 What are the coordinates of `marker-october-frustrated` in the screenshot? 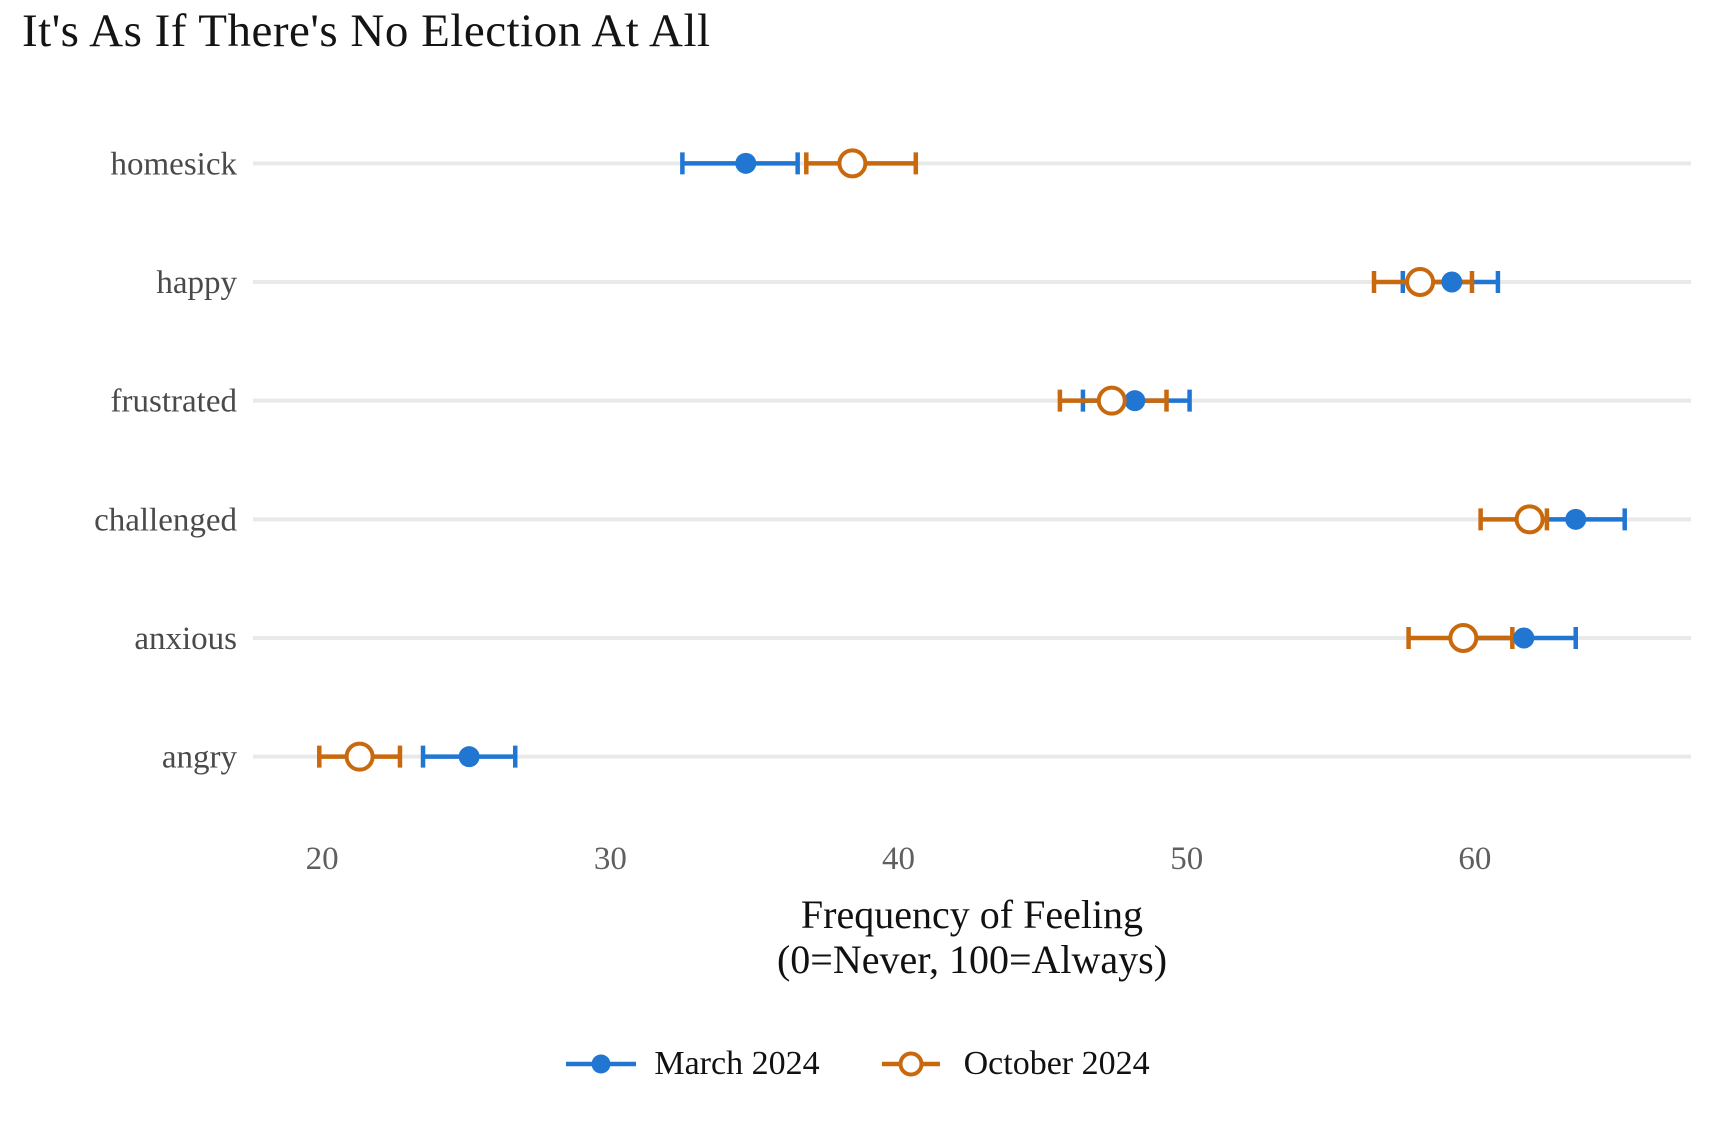 It's located at (1111, 400).